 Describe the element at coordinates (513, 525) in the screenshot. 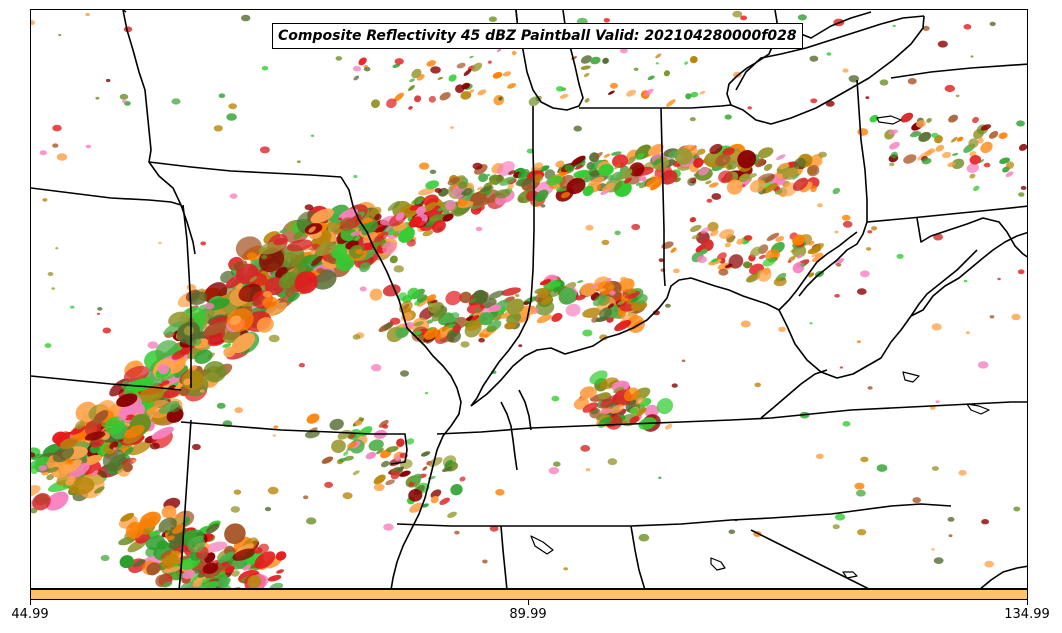

I see `tennessee-mississippi-border` at that location.